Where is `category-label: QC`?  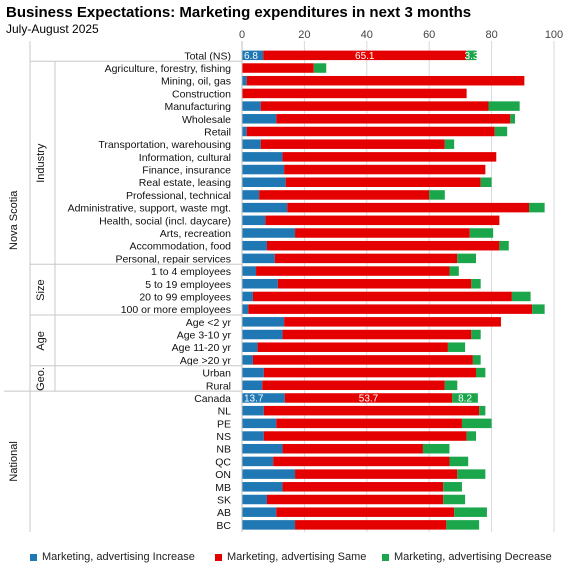 category-label: QC is located at coordinates (223, 462).